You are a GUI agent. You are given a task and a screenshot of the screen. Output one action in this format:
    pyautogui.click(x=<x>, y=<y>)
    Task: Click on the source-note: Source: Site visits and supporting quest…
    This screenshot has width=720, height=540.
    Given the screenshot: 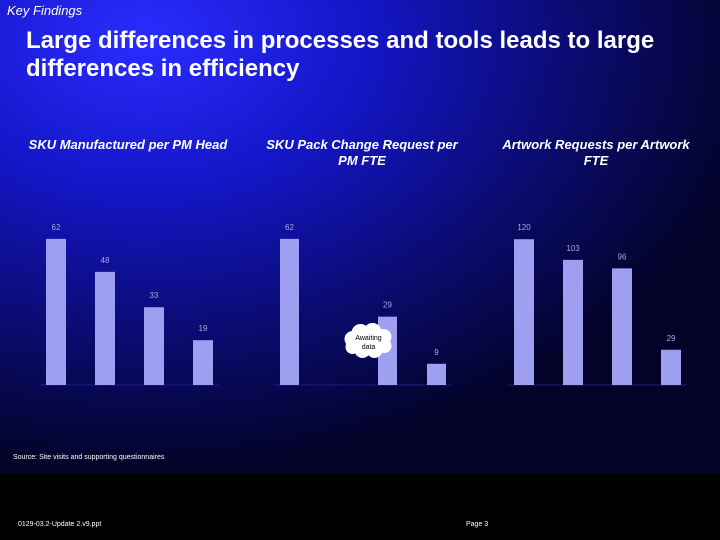 What is the action you would take?
    pyautogui.click(x=89, y=457)
    